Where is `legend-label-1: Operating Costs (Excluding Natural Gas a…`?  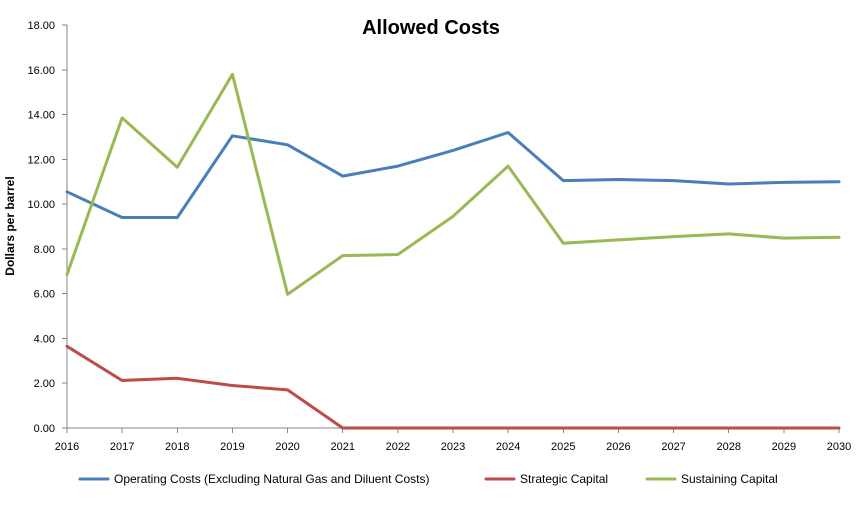 legend-label-1: Operating Costs (Excluding Natural Gas a… is located at coordinates (271, 479).